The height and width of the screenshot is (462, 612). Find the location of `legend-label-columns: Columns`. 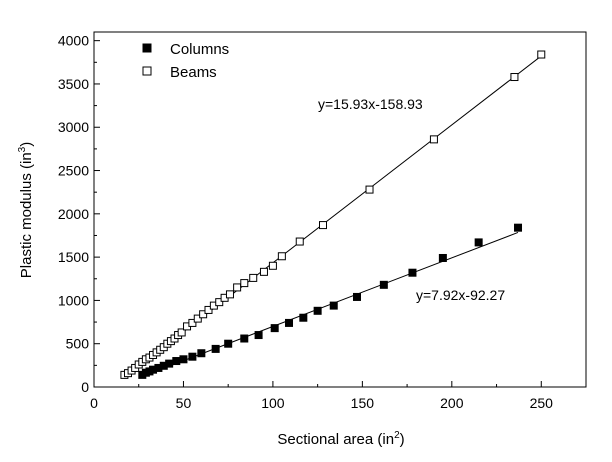

legend-label-columns: Columns is located at coordinates (199, 49).